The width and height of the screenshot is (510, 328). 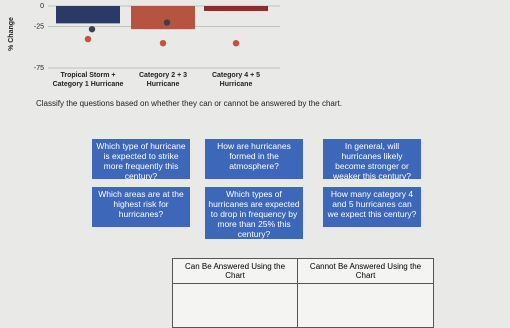 What do you see at coordinates (39, 68) in the screenshot?
I see `y-tick-label: -75` at bounding box center [39, 68].